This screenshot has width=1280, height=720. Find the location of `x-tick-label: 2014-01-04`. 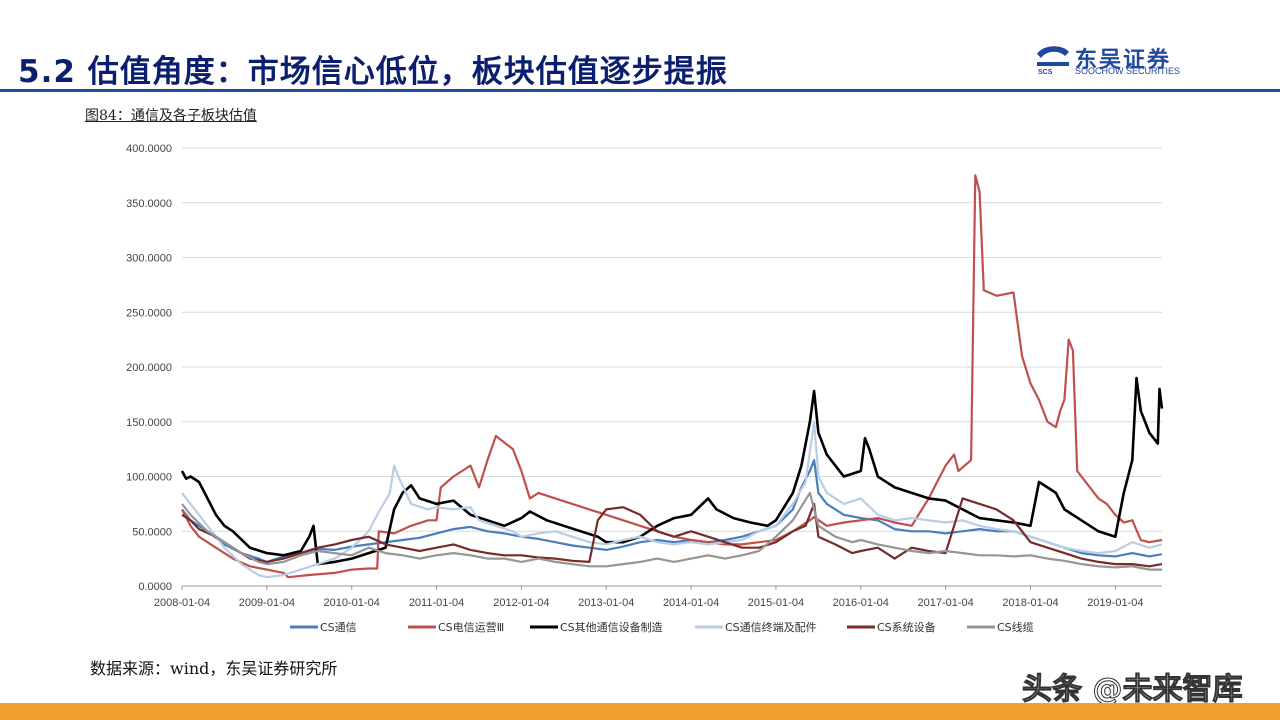

x-tick-label: 2014-01-04 is located at coordinates (691, 603).